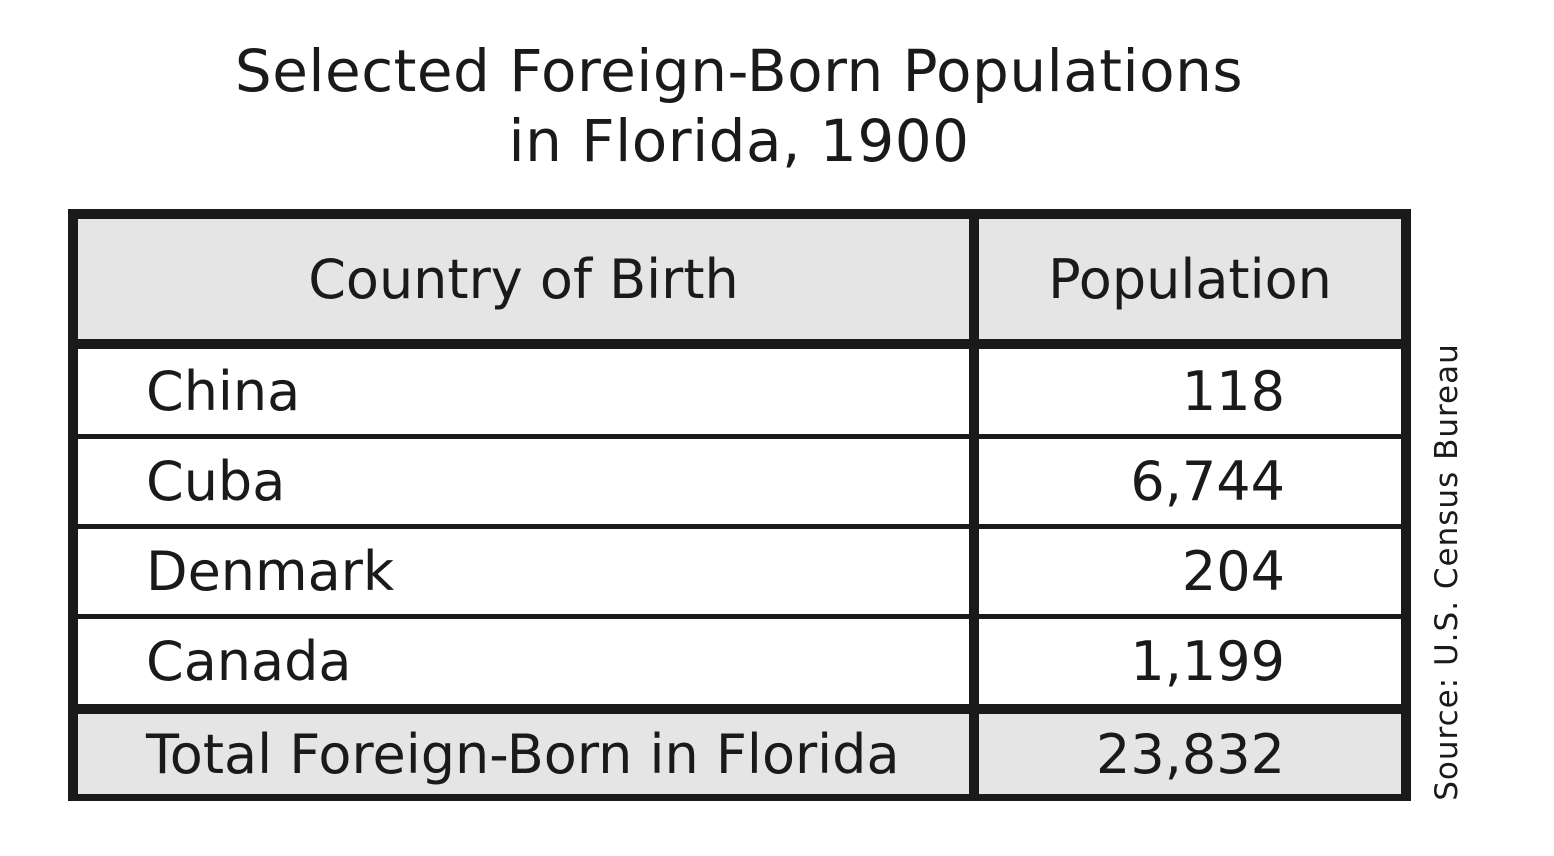  What do you see at coordinates (528, 665) in the screenshot?
I see `country-cell: Canada` at bounding box center [528, 665].